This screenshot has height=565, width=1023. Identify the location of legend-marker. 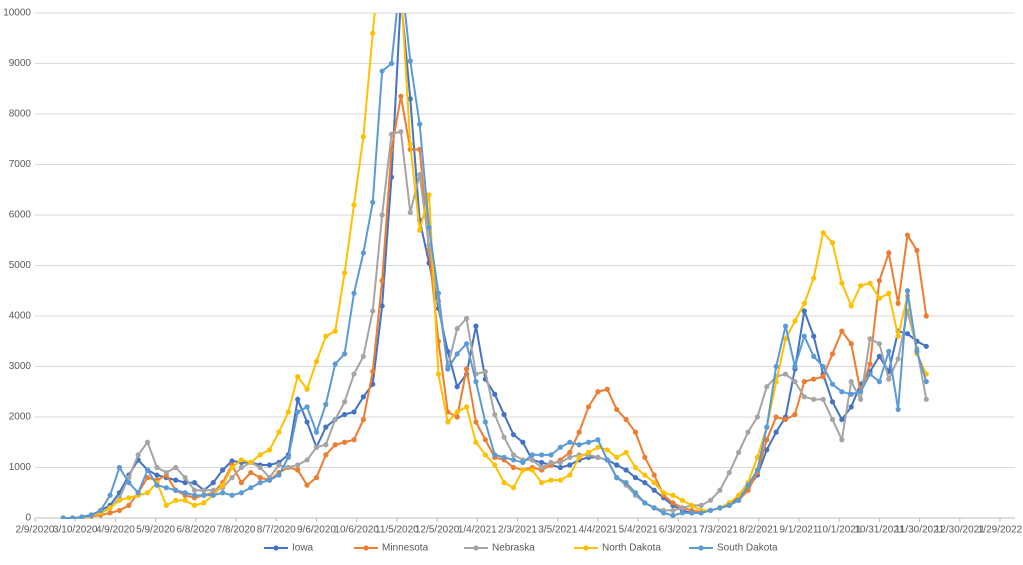
(586, 548).